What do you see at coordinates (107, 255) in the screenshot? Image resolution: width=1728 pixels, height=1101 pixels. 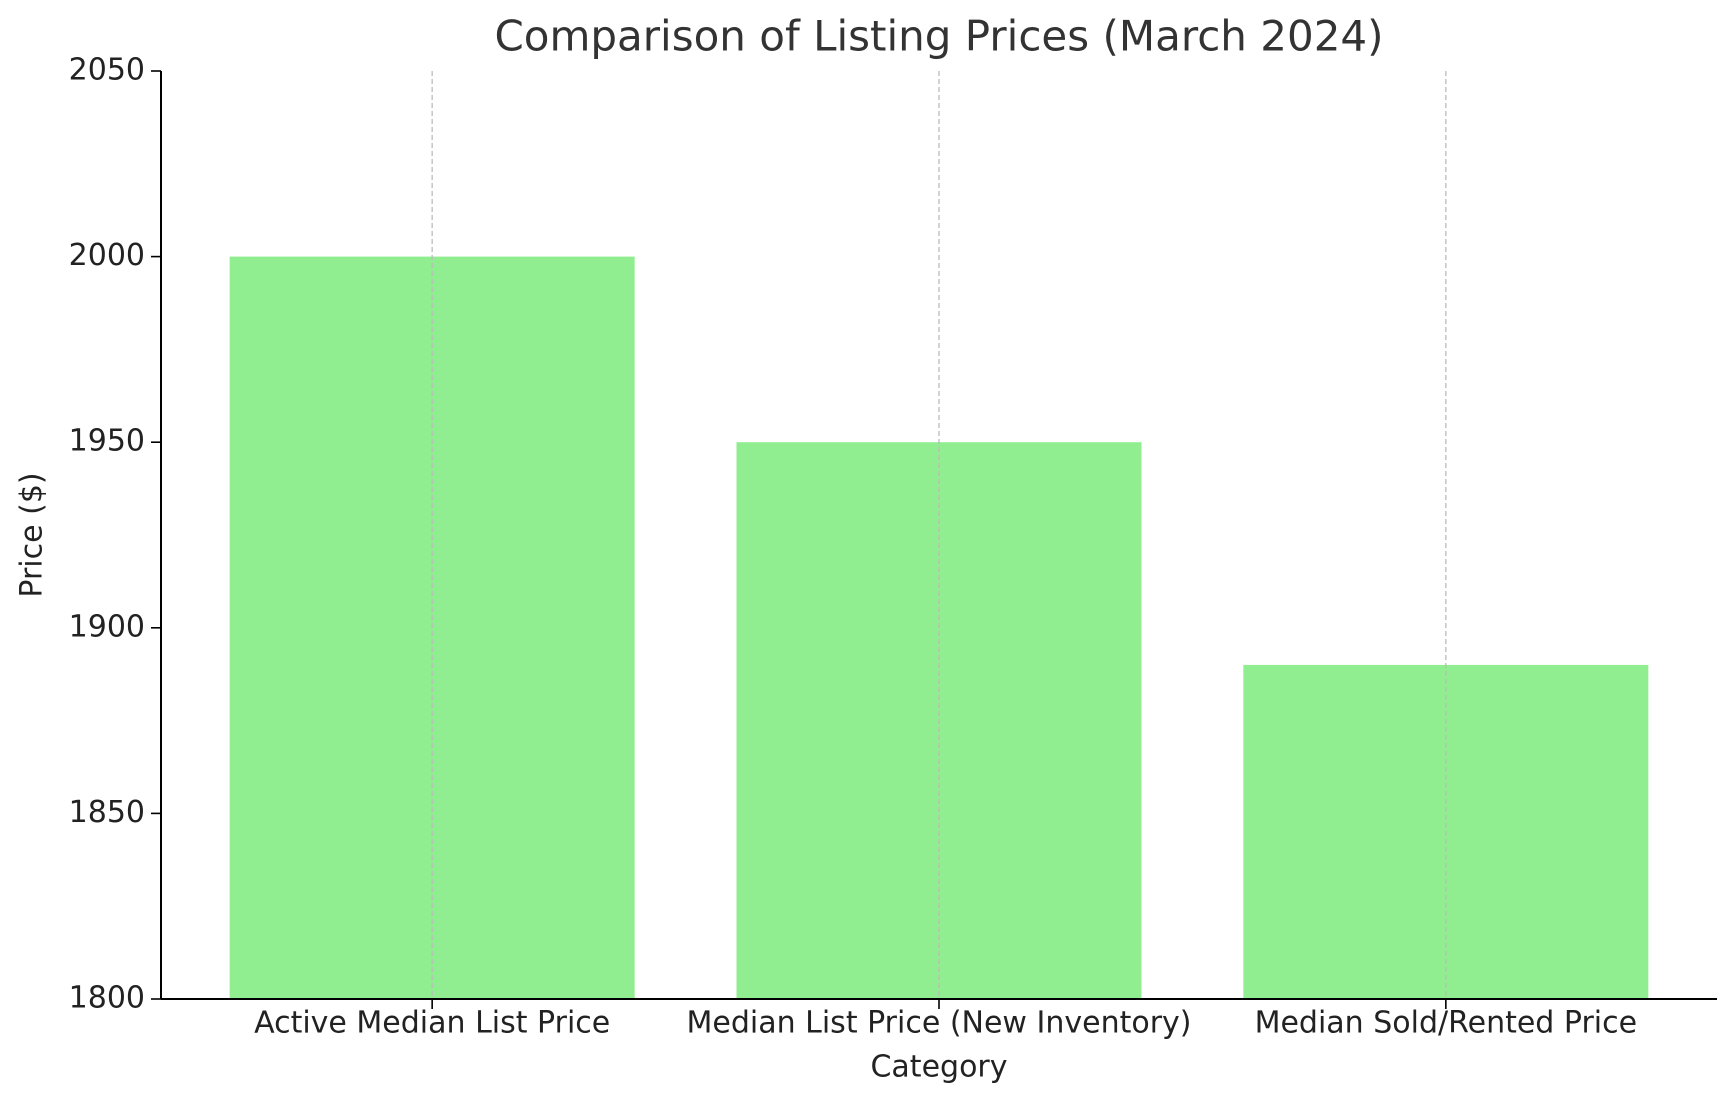 I see `y-tick-label: 2000` at bounding box center [107, 255].